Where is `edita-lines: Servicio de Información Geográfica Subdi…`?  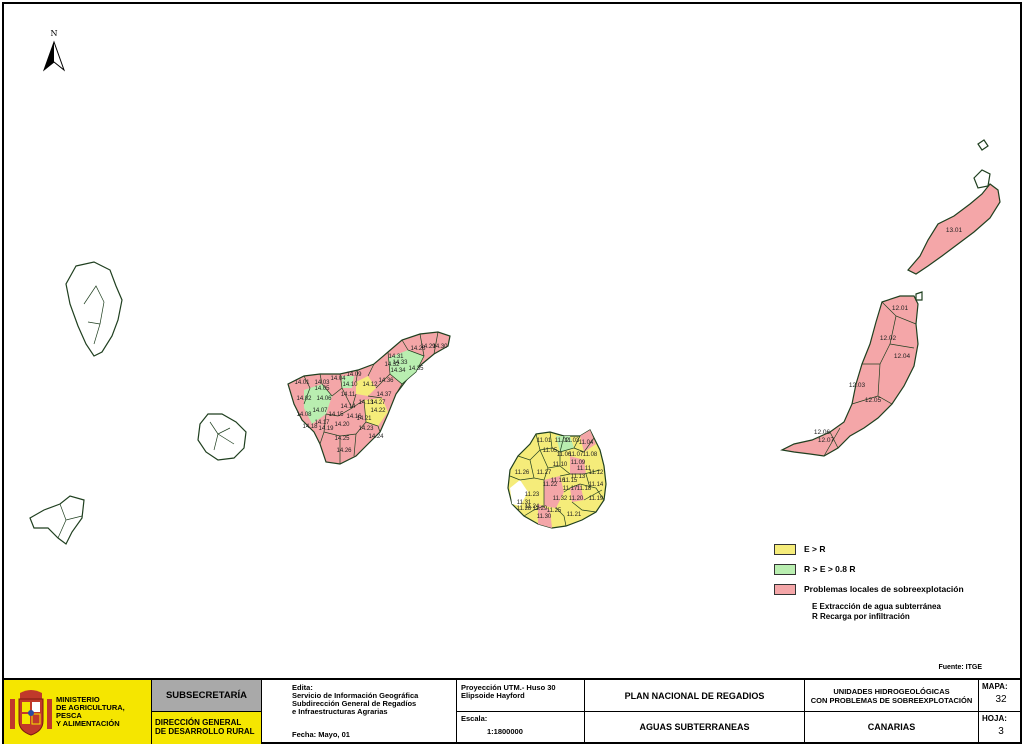 edita-lines: Servicio de Información Geográfica Subdi… is located at coordinates (355, 703).